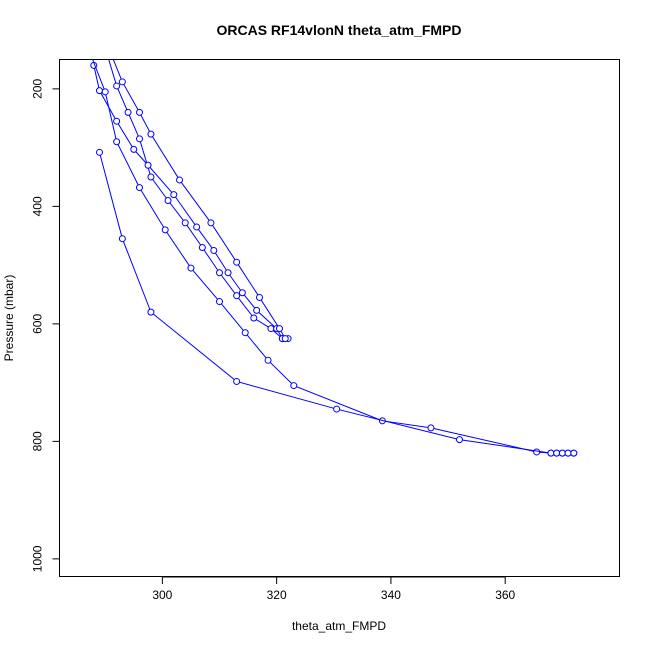 This screenshot has height=650, width=650. Describe the element at coordinates (38, 558) in the screenshot. I see `y-tick-label: 1000` at that location.